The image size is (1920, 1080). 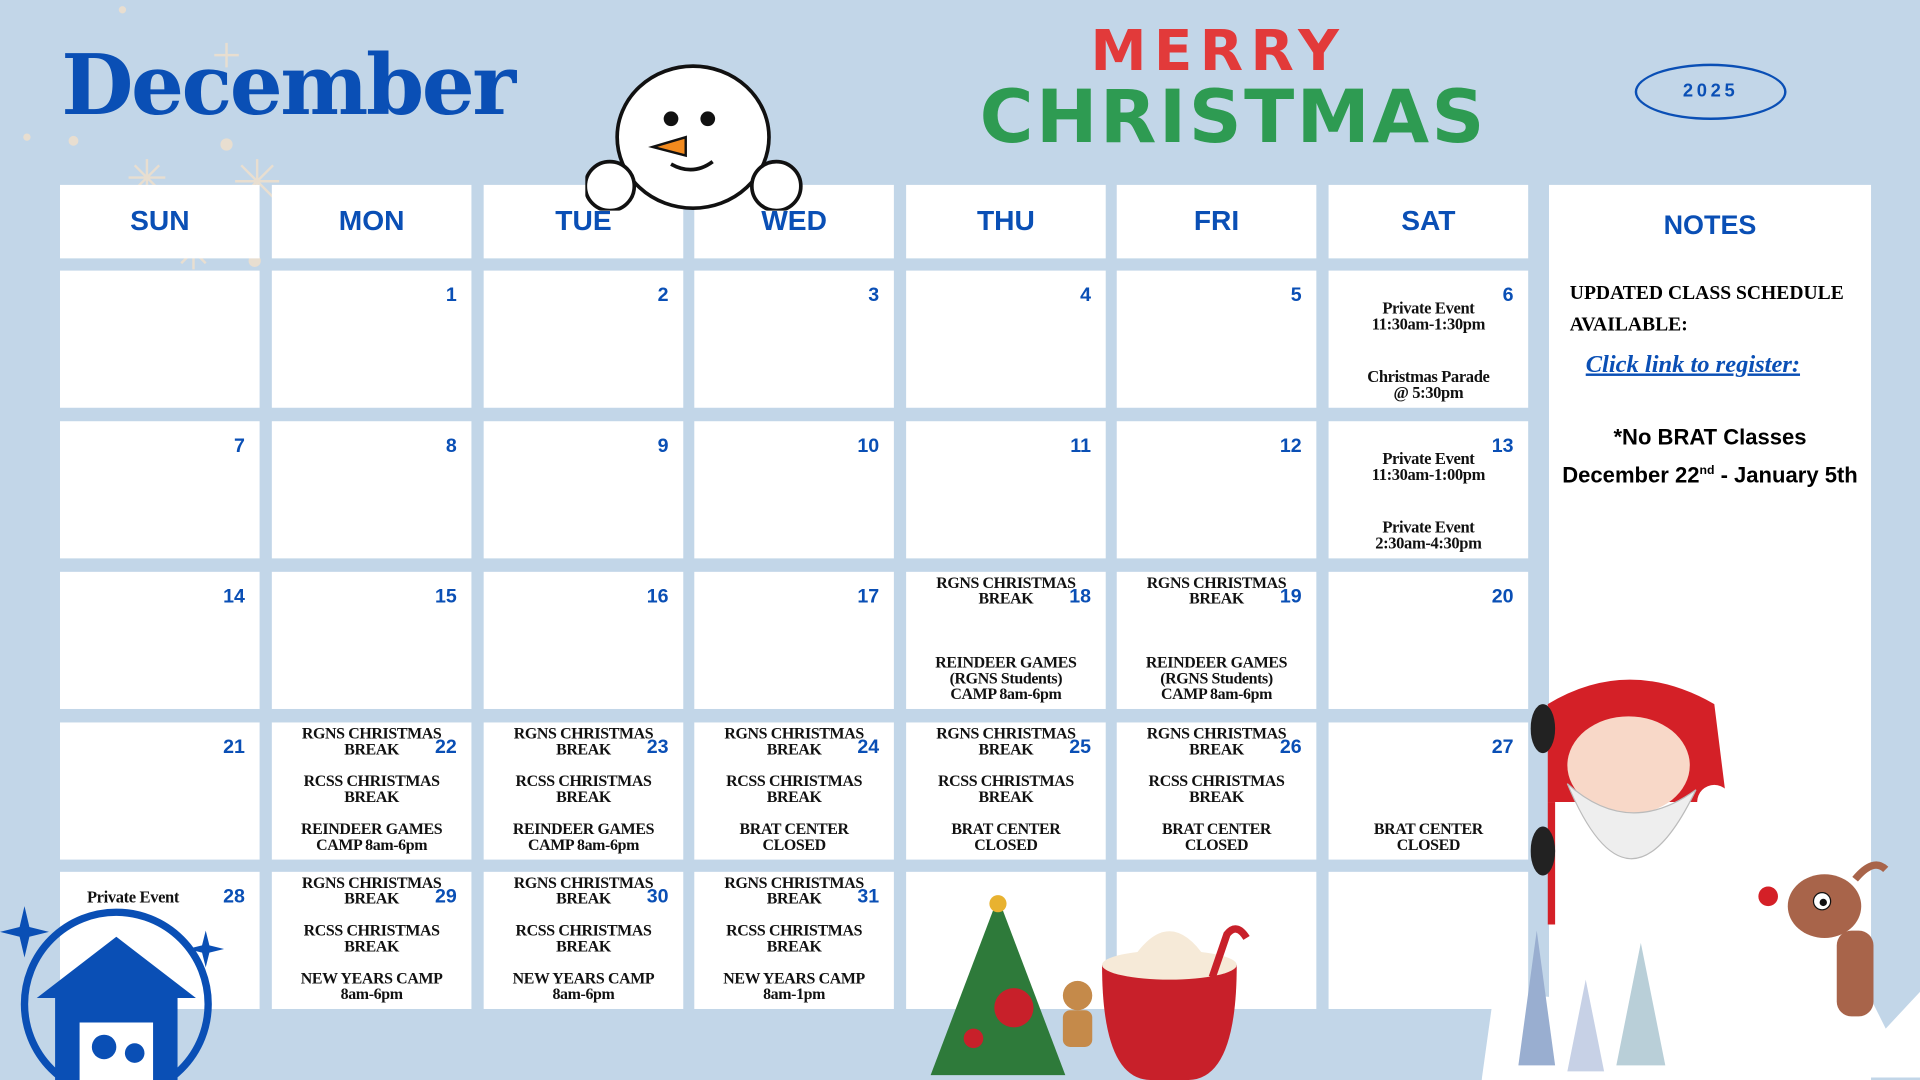 I want to click on event-item: NEW YEARS CAMP 8am-1pm, so click(x=794, y=985).